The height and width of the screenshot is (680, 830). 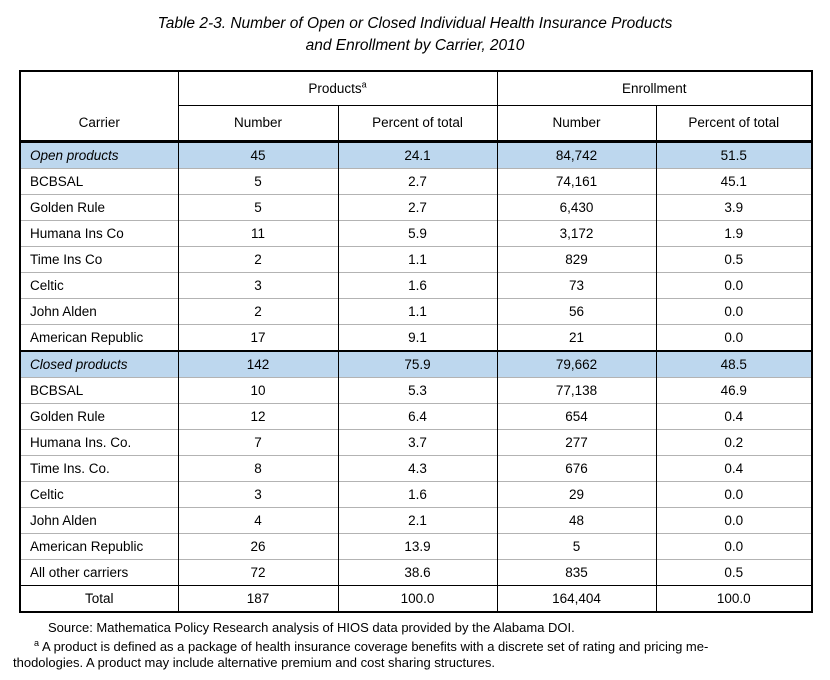 I want to click on value-cell: 676, so click(x=577, y=468).